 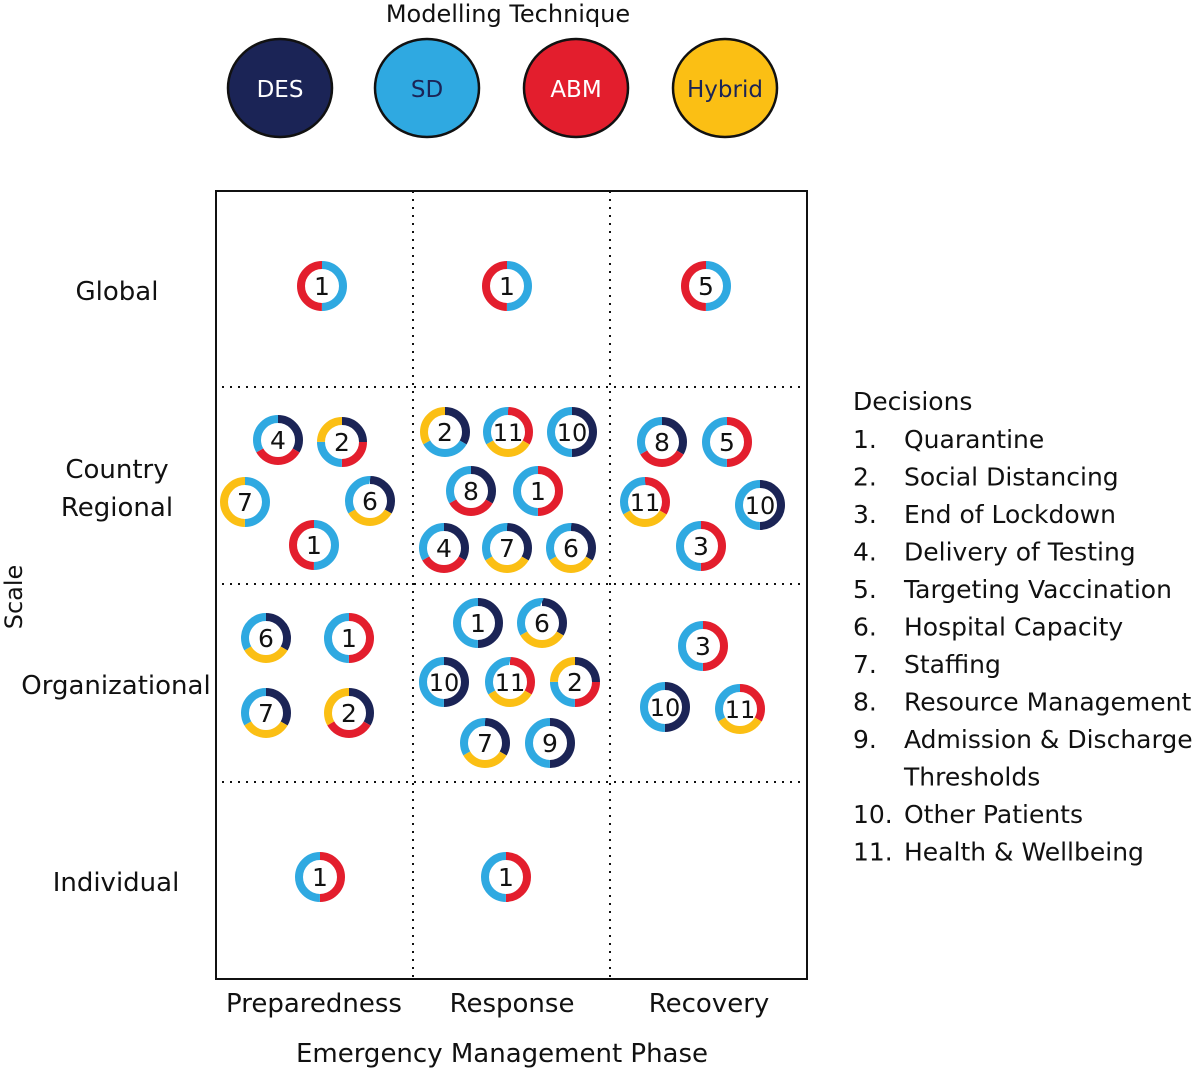 I want to click on study-marker-organizational-recovery-10: 10, so click(x=665, y=707).